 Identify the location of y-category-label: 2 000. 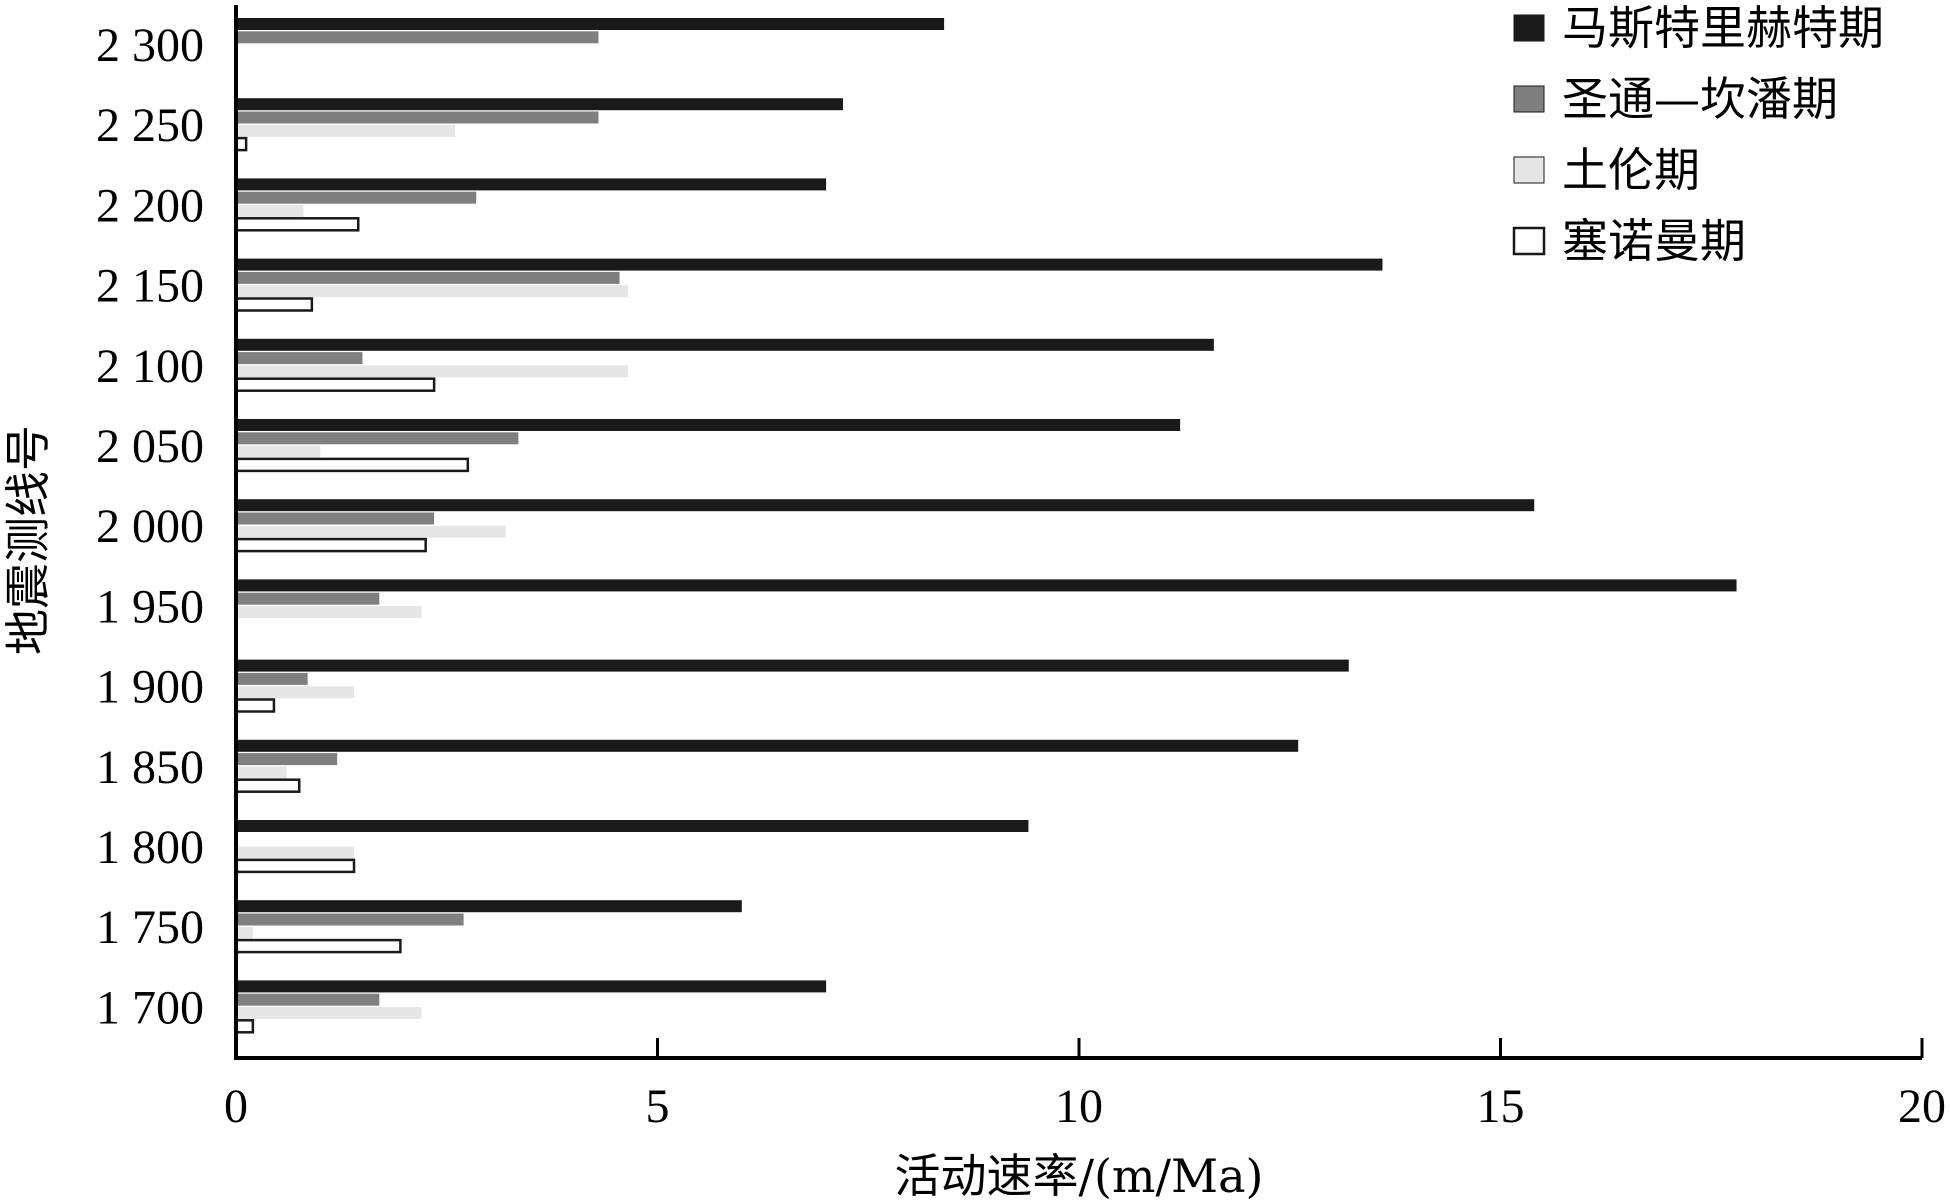
(150, 526).